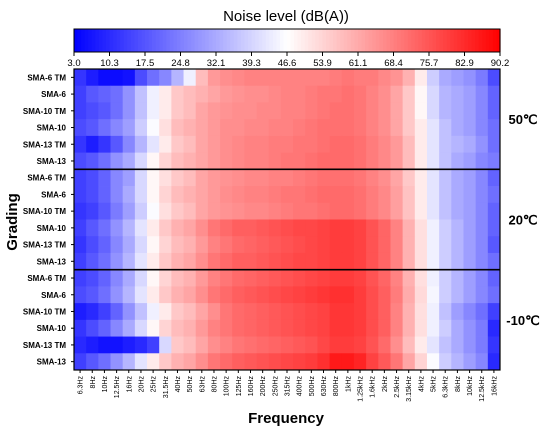 This screenshot has height=432, width=550. What do you see at coordinates (53, 94) in the screenshot?
I see `row-label: SMA-6` at bounding box center [53, 94].